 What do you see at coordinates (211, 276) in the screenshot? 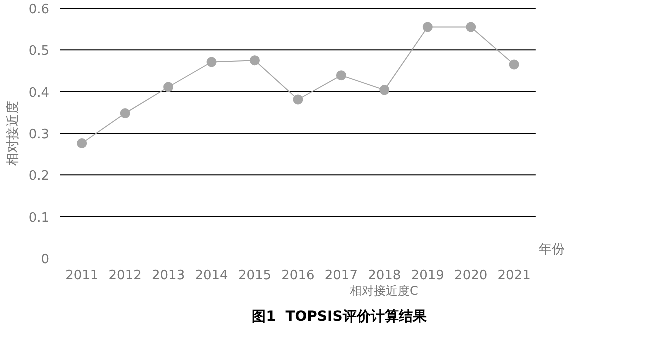
I see `x-tick-label: 2014` at bounding box center [211, 276].